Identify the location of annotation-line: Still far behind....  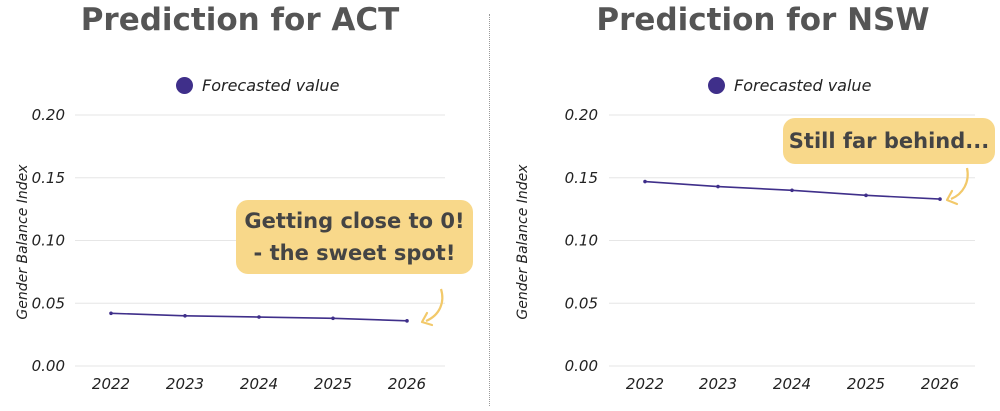
(889, 141).